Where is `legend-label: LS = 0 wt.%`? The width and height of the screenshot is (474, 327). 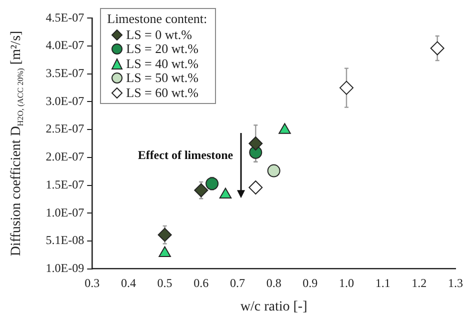 legend-label: LS = 0 wt.% is located at coordinates (159, 34).